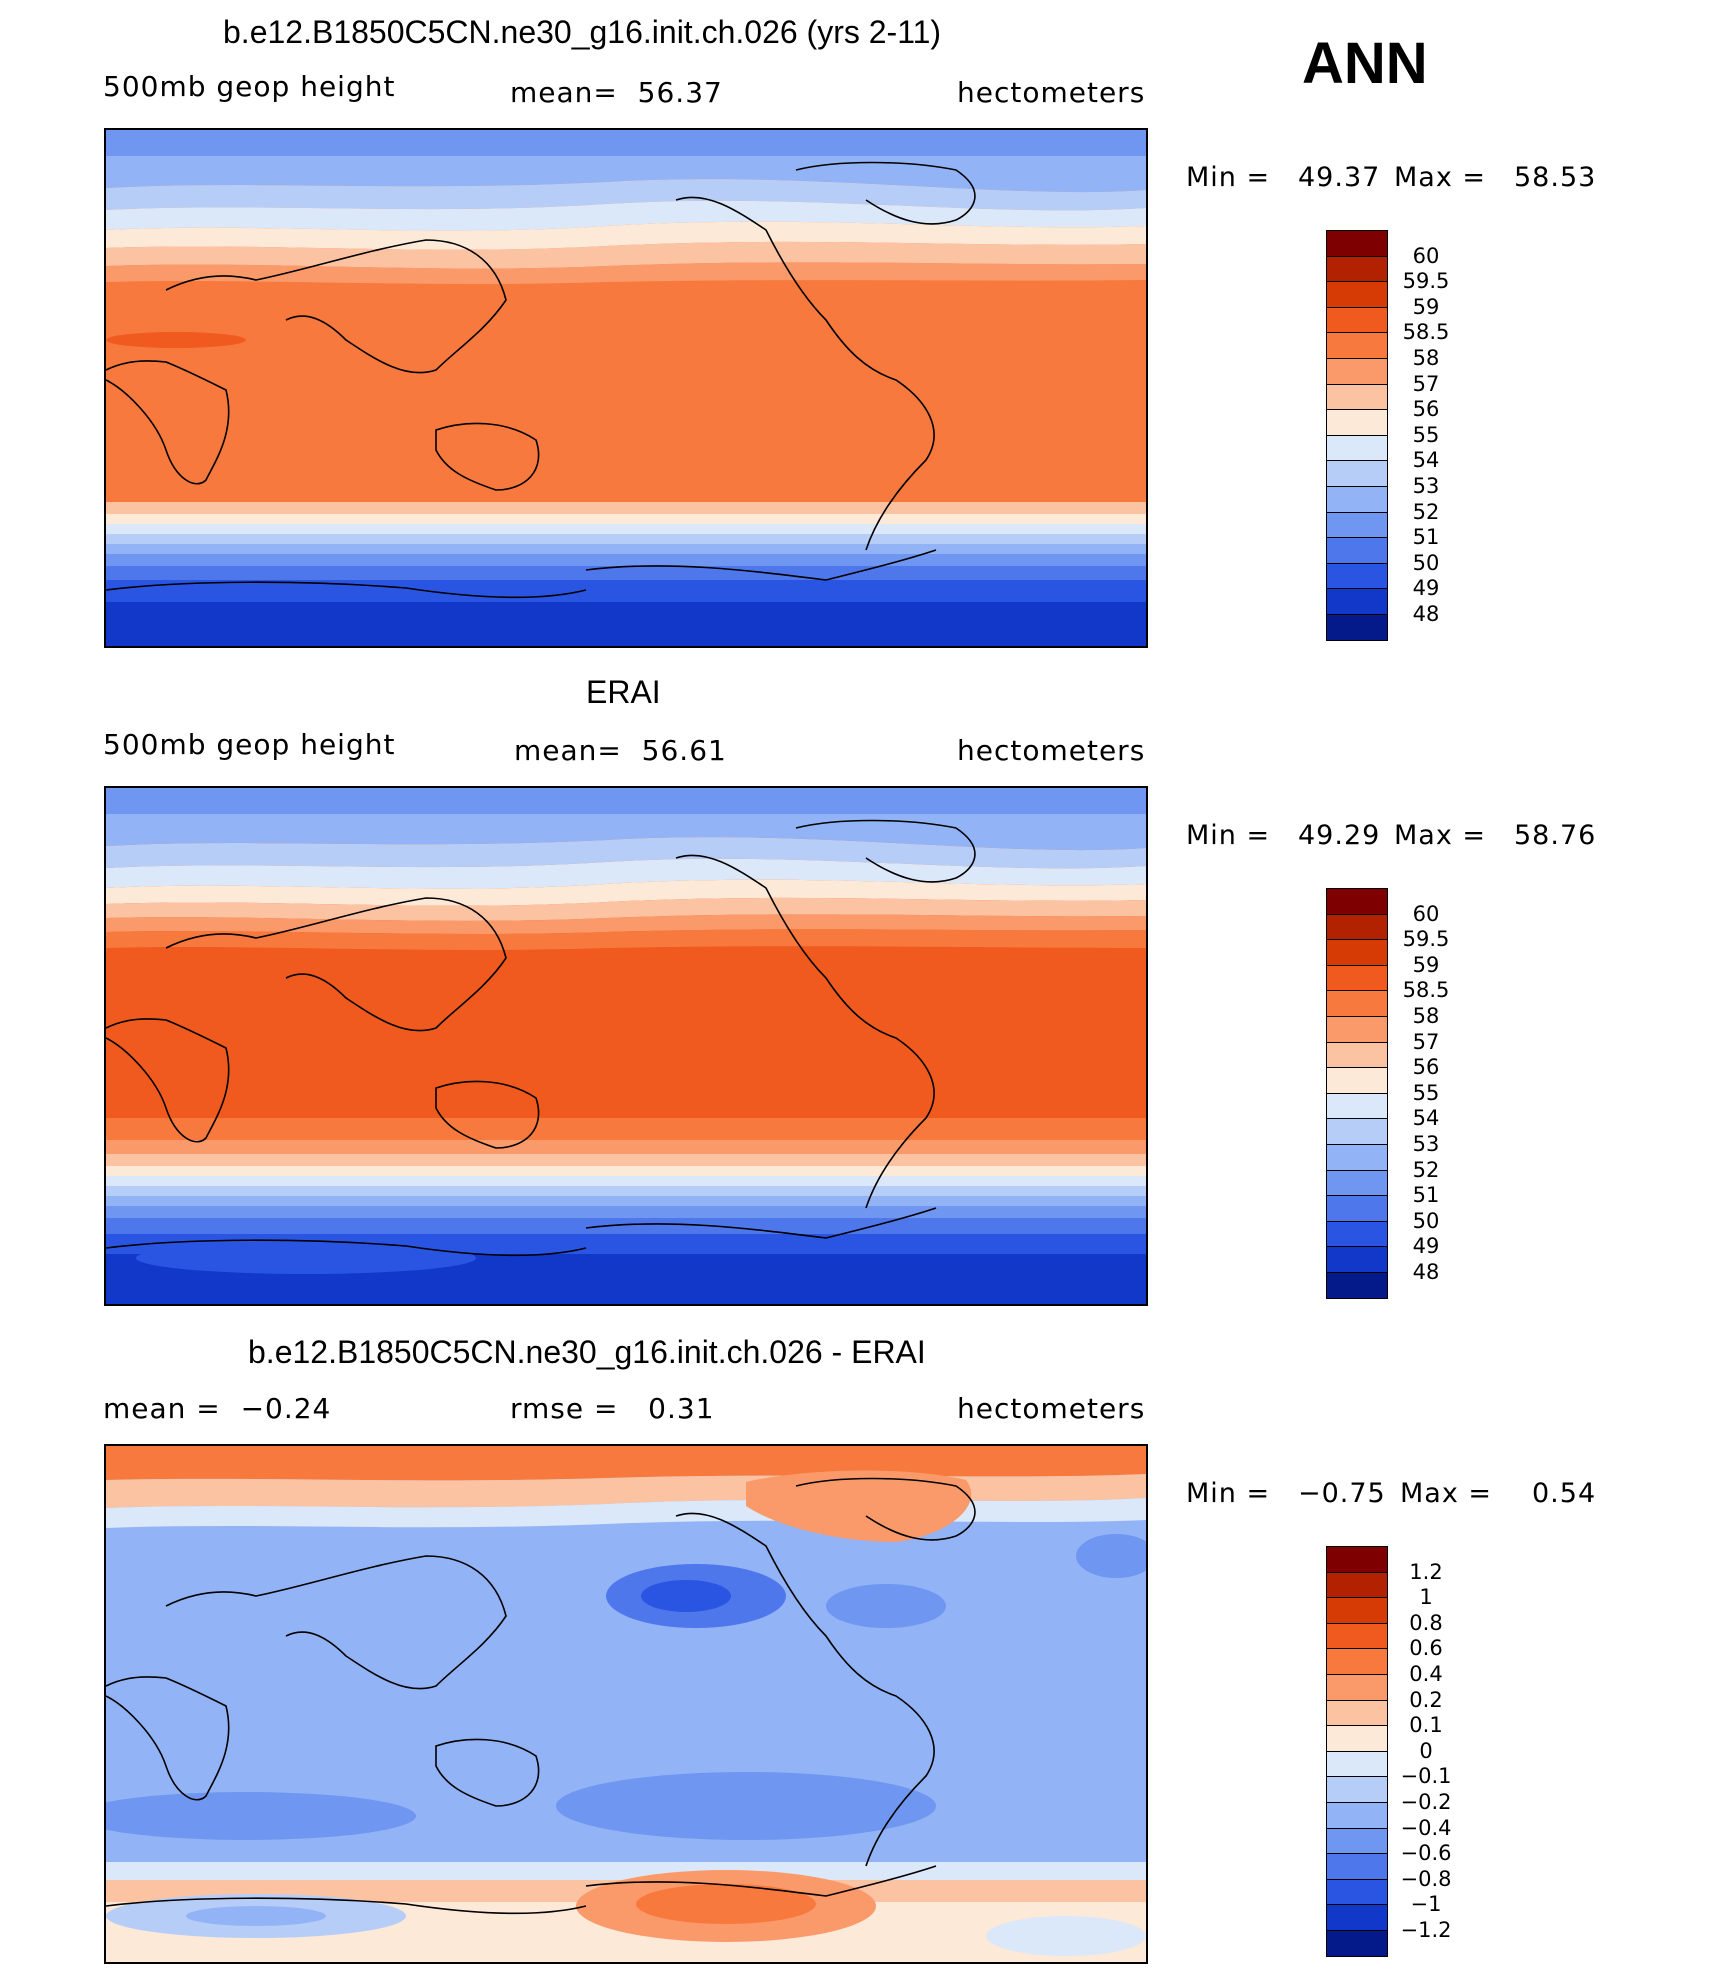 This screenshot has height=1986, width=1710. Describe the element at coordinates (1446, 1493) in the screenshot. I see `panel-3-max-label: Max =` at that location.